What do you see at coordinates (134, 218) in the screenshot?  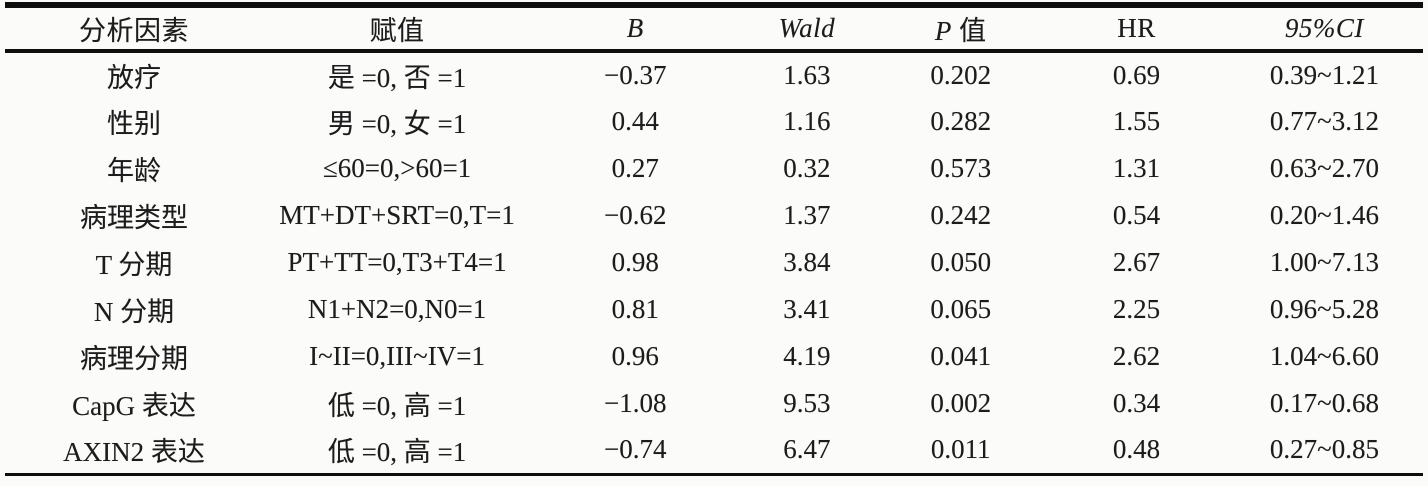 I see `cell-factor: 病理类型` at bounding box center [134, 218].